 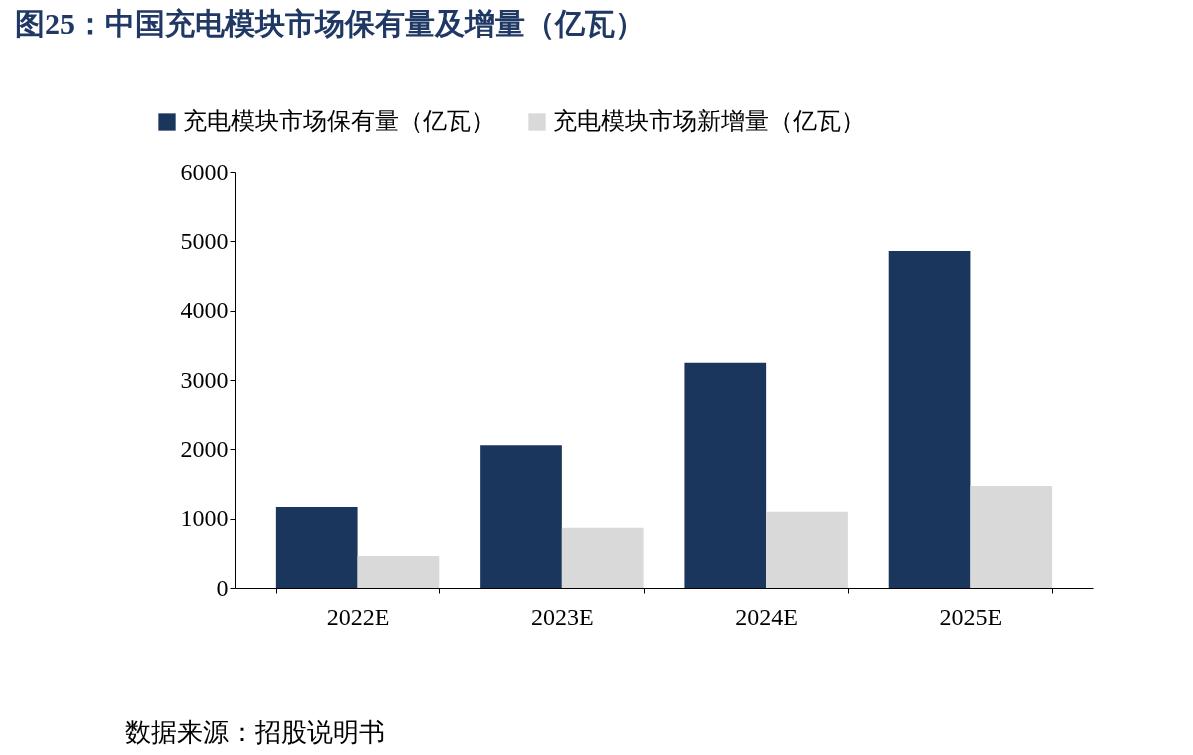 What do you see at coordinates (766, 616) in the screenshot?
I see `x-tick-label: 2024E` at bounding box center [766, 616].